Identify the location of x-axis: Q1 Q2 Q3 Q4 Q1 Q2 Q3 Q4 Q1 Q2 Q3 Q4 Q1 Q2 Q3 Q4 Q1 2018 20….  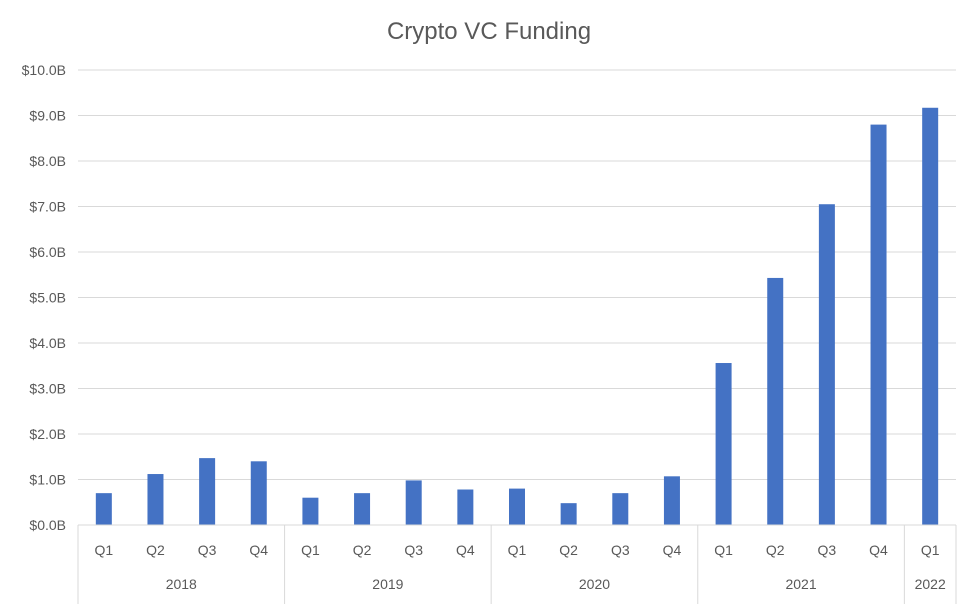
(517, 564).